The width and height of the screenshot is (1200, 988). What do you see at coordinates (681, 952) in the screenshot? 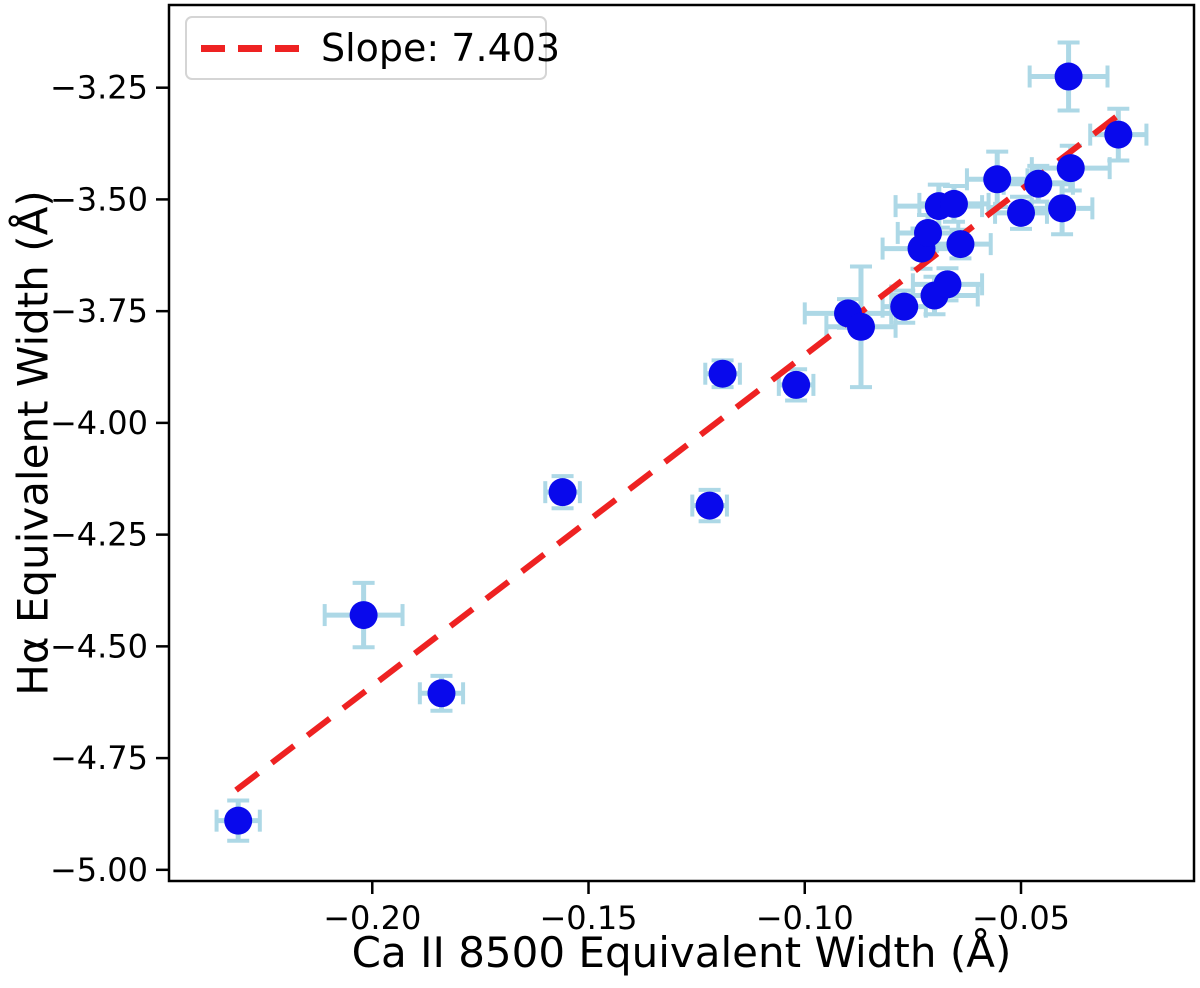
I see `x-axis-label: Ca II 8500 Equivalent Width (Å)` at bounding box center [681, 952].